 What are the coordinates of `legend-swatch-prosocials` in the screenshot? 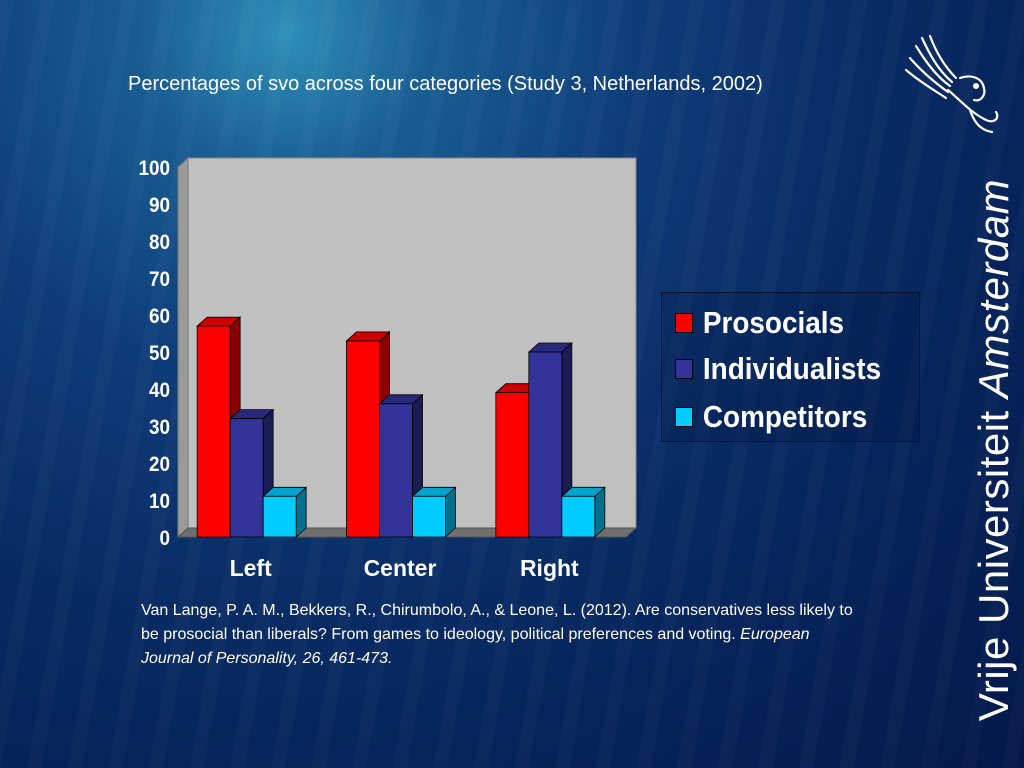 It's located at (684, 323).